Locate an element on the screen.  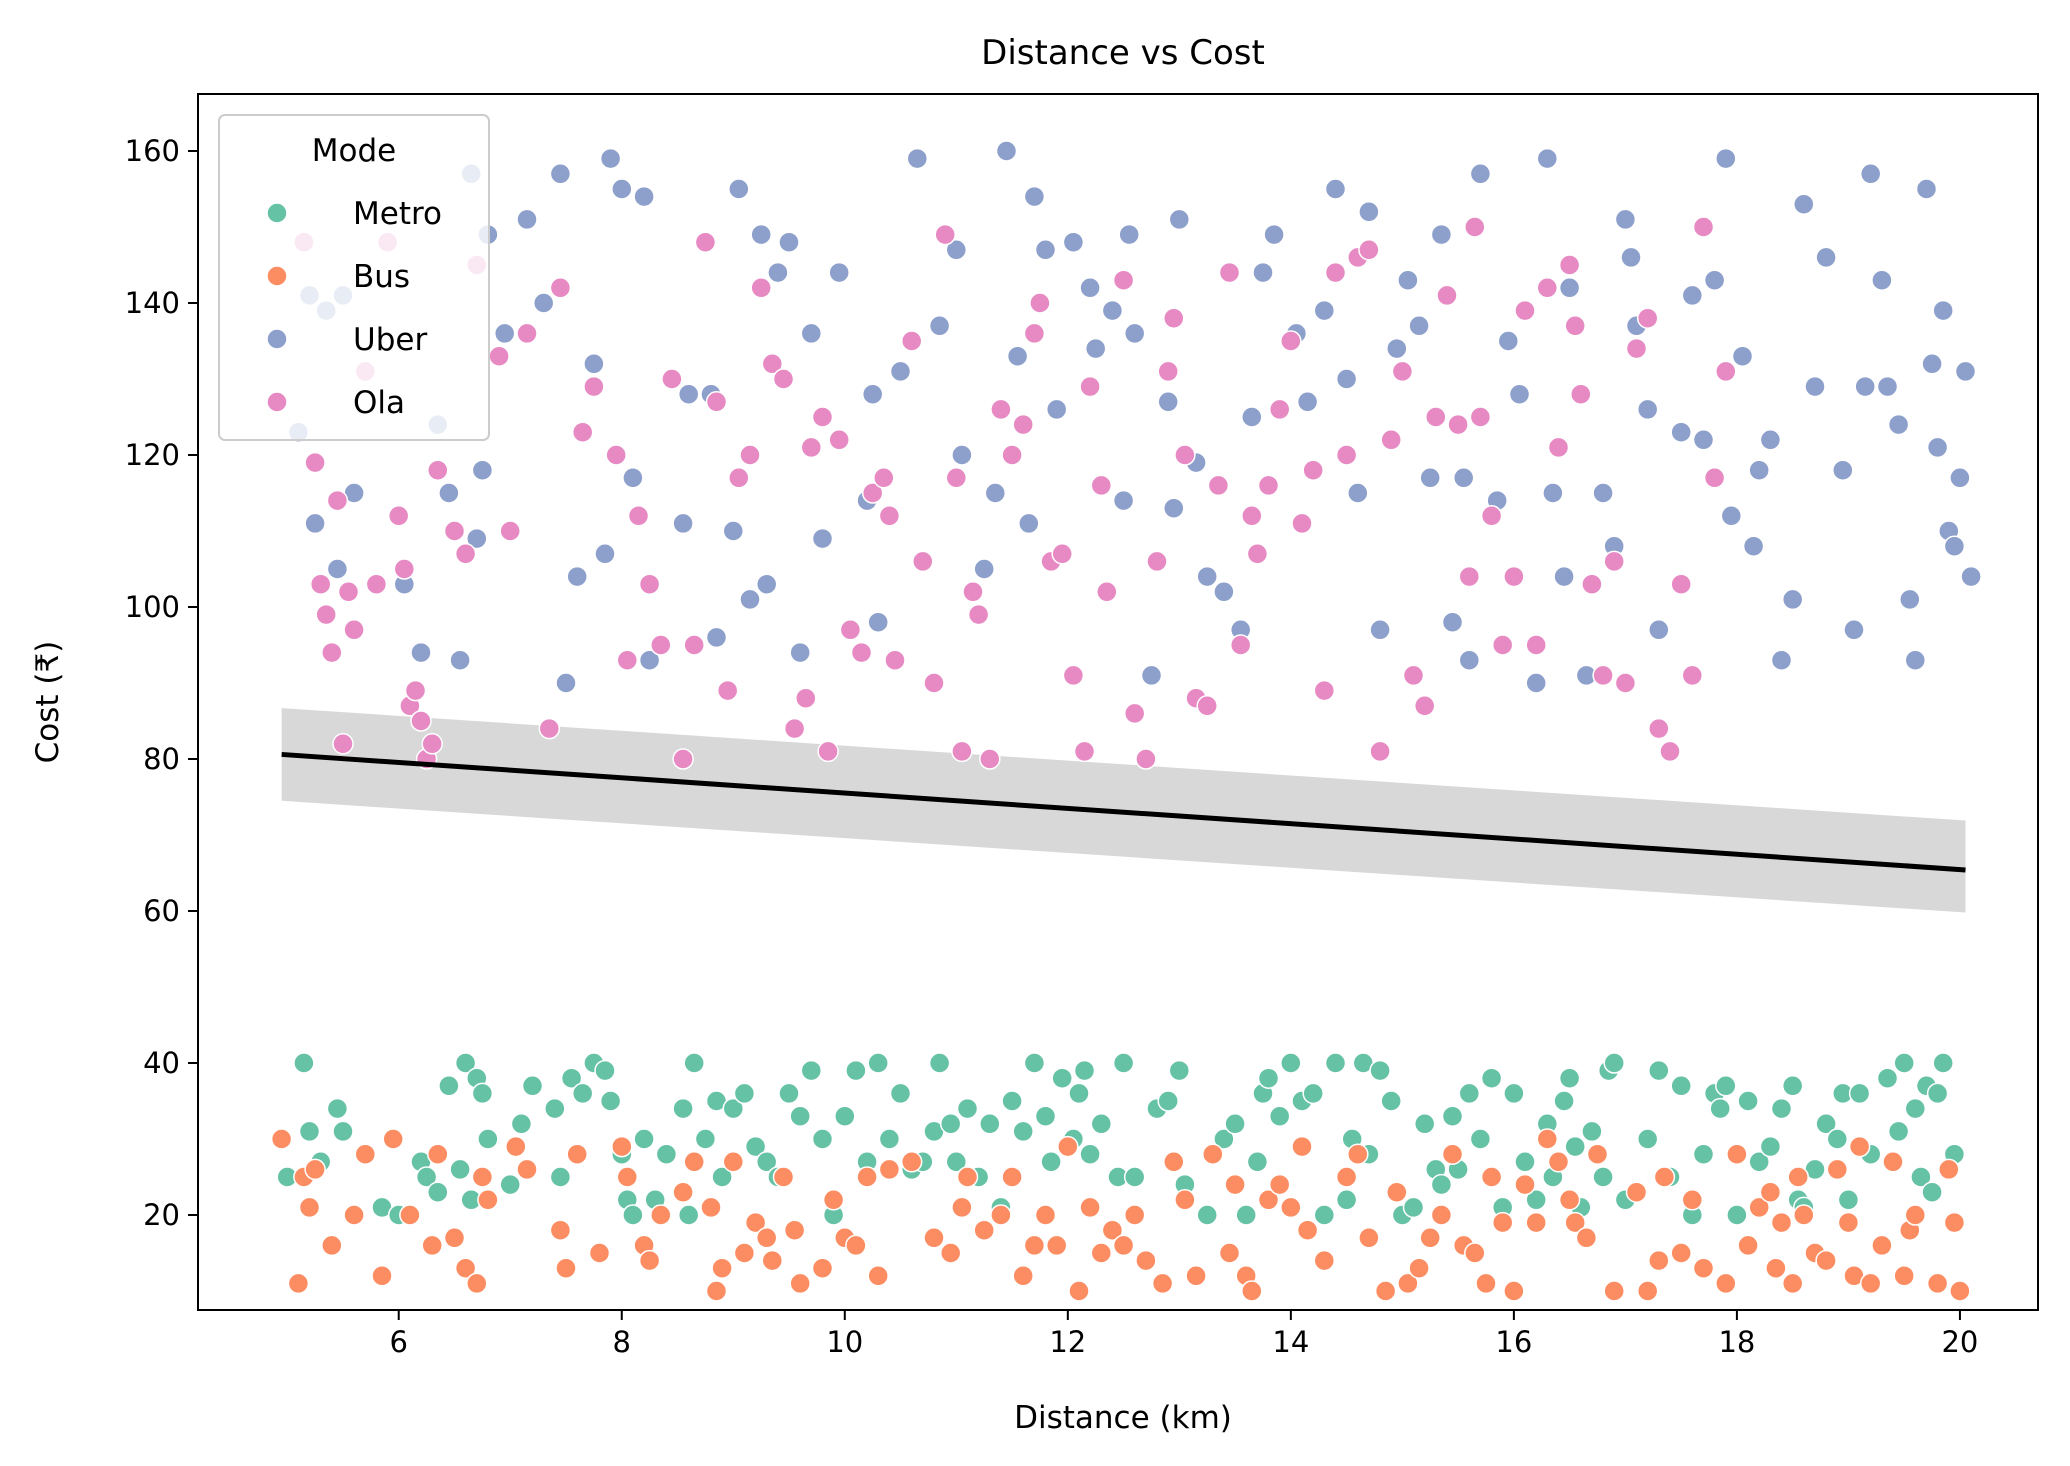
y-tick-label: 160 is located at coordinates (152, 151).